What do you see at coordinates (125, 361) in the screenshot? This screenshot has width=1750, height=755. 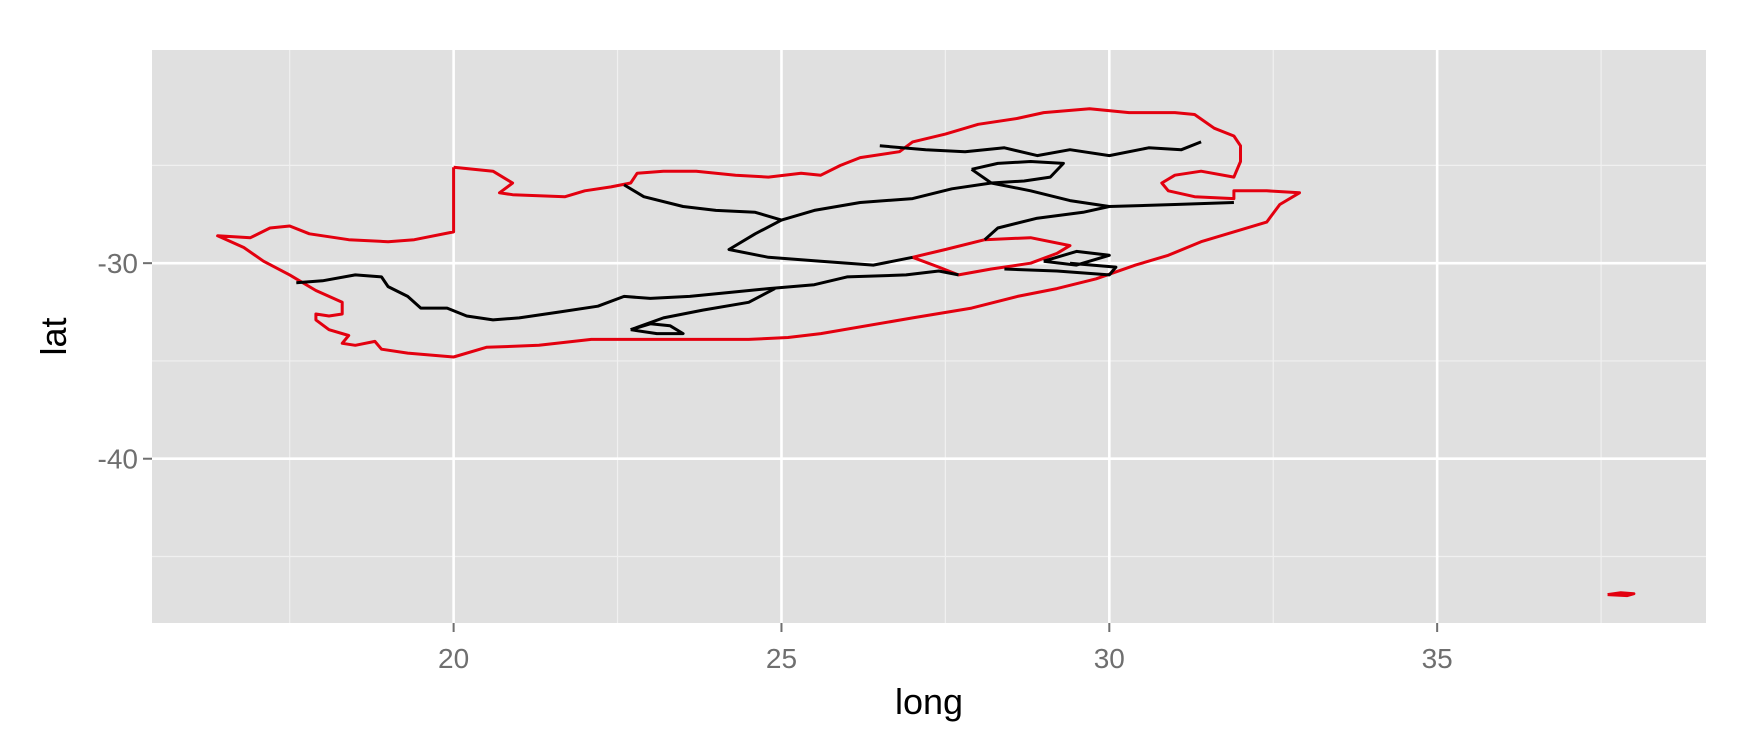 I see `y-axis: -30 -40` at bounding box center [125, 361].